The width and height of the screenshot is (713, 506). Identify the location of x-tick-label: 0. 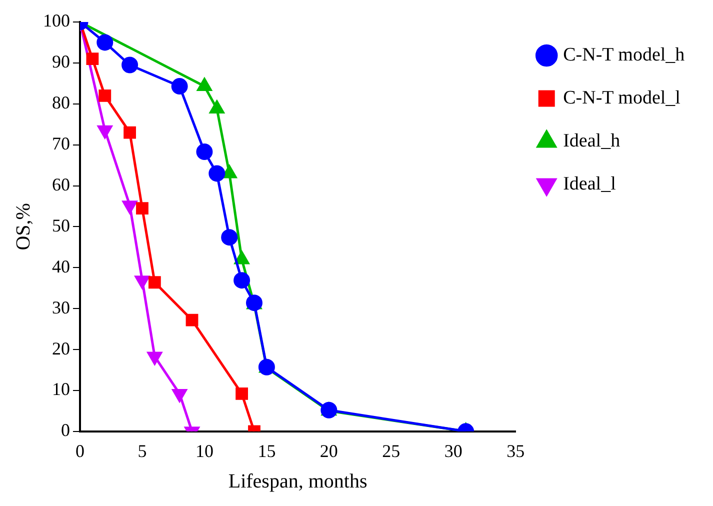
(80, 450).